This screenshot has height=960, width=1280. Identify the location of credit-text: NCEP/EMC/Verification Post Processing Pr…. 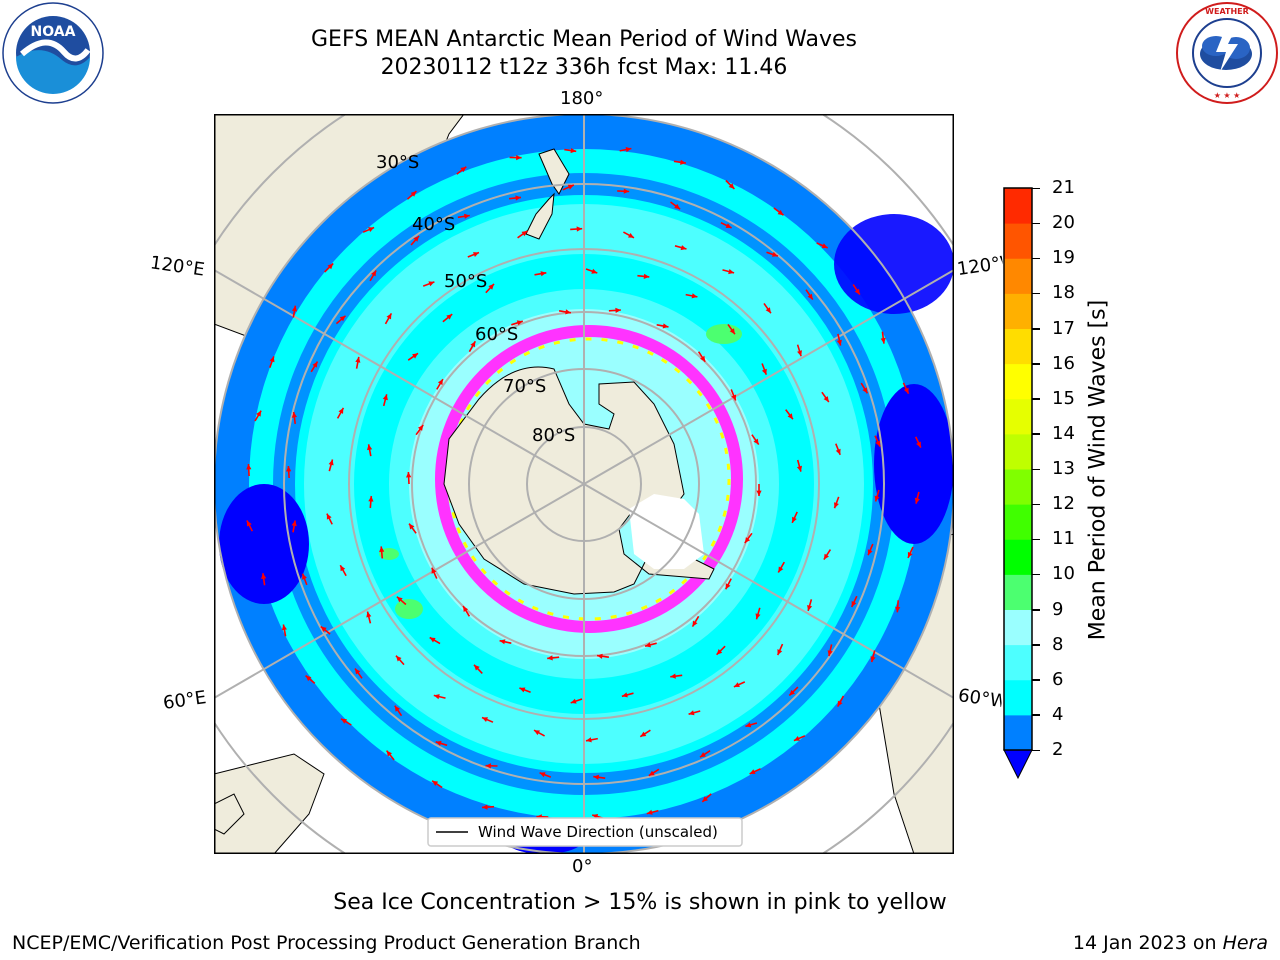
(326, 943).